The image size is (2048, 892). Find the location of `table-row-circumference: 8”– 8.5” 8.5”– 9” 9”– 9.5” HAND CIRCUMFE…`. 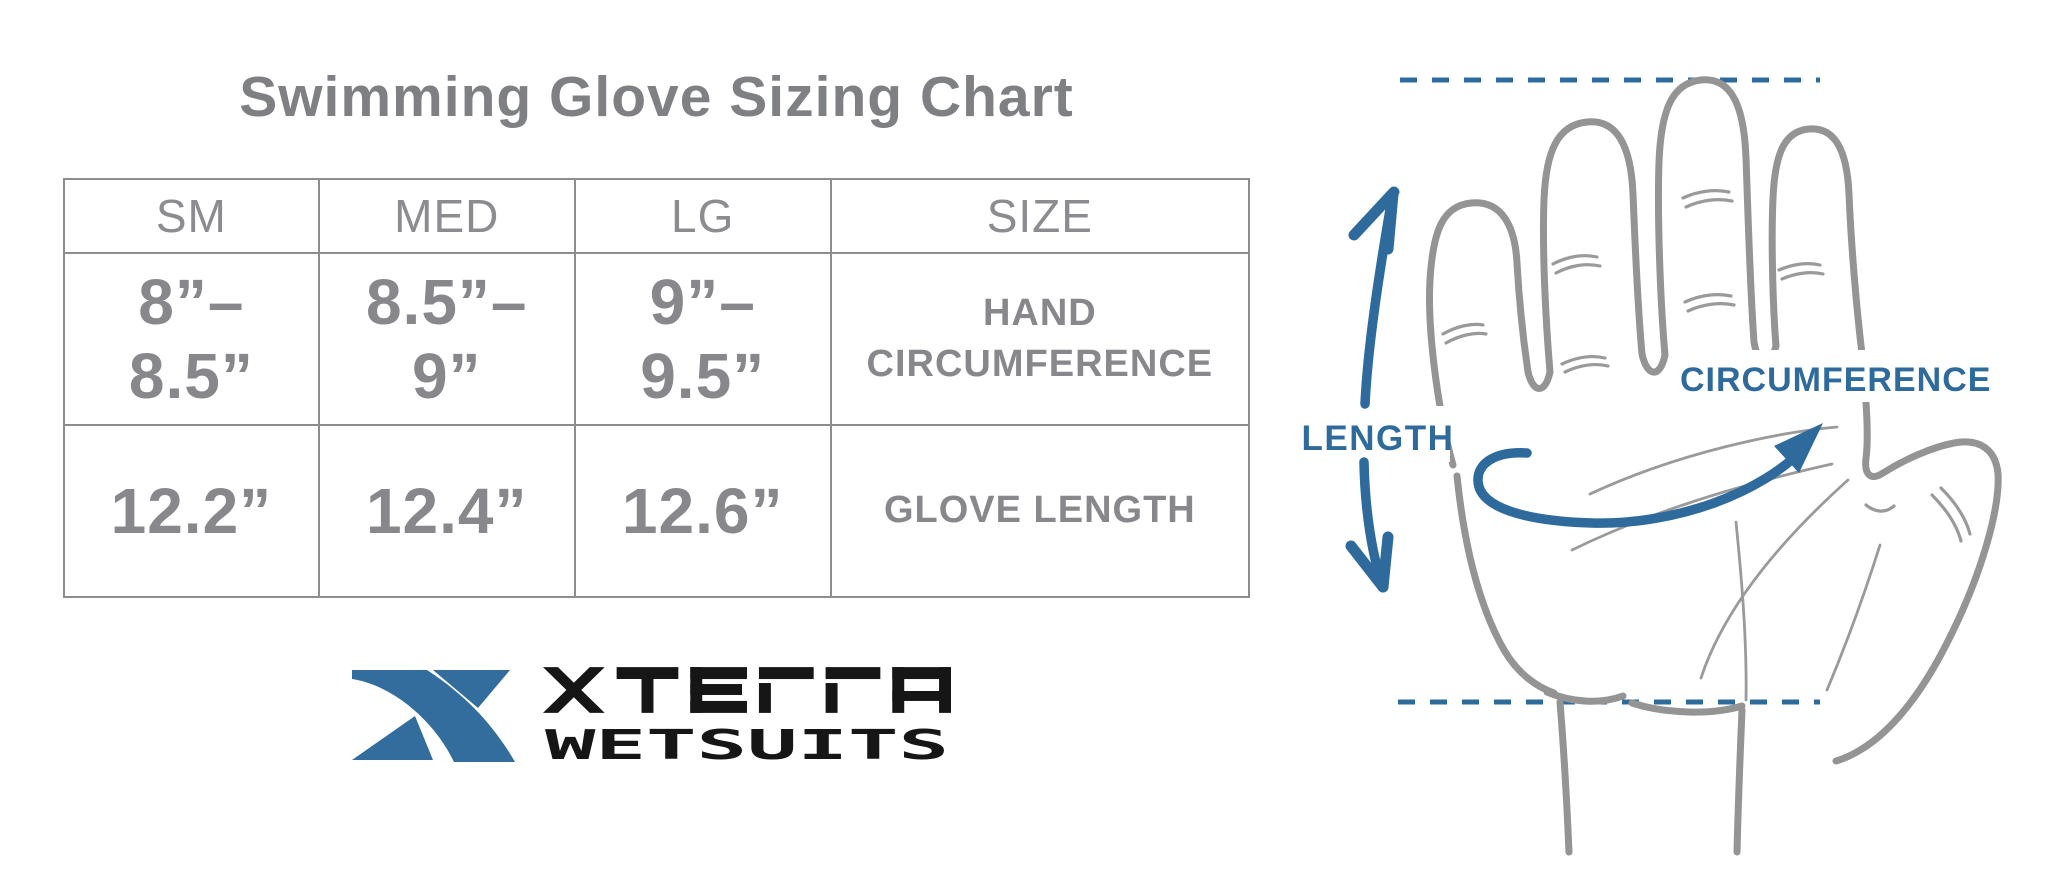

table-row-circumference: 8”– 8.5” 8.5”– 9” 9”– 9.5” HAND CIRCUMFE… is located at coordinates (657, 339).